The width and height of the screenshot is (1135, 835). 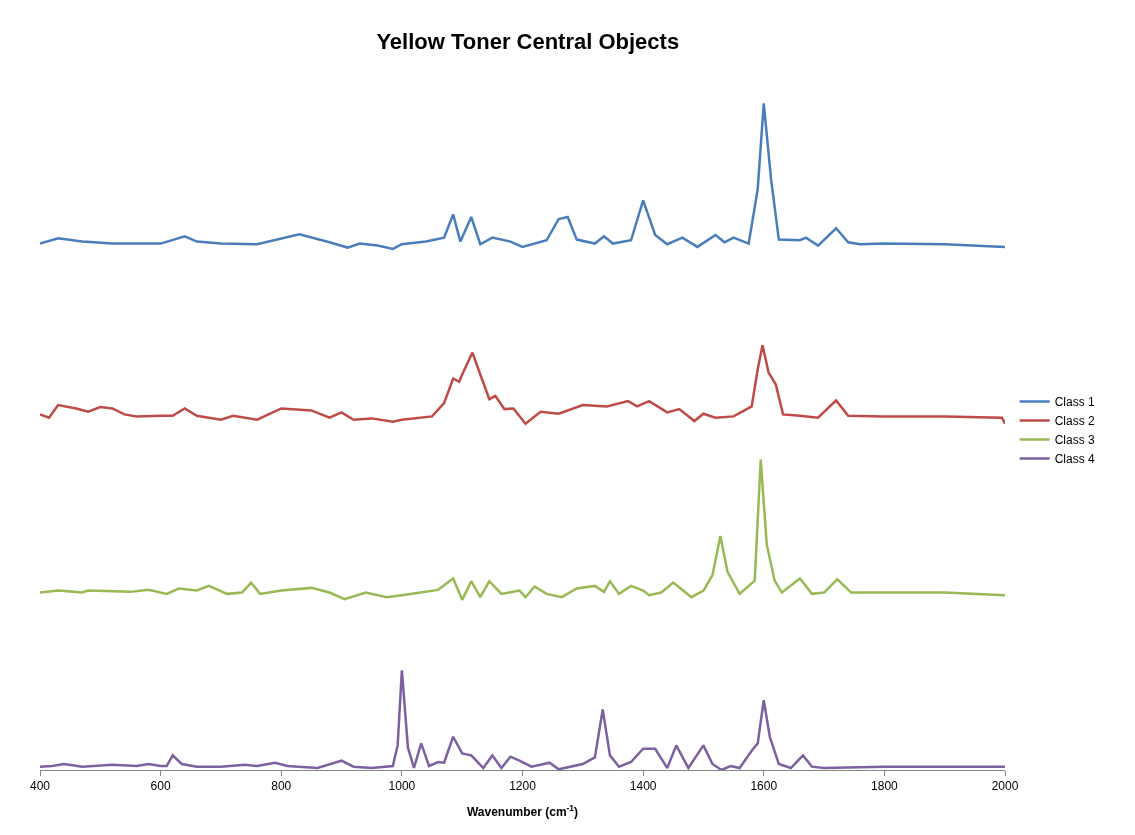 I want to click on x-tick-label: 1400, so click(x=643, y=786).